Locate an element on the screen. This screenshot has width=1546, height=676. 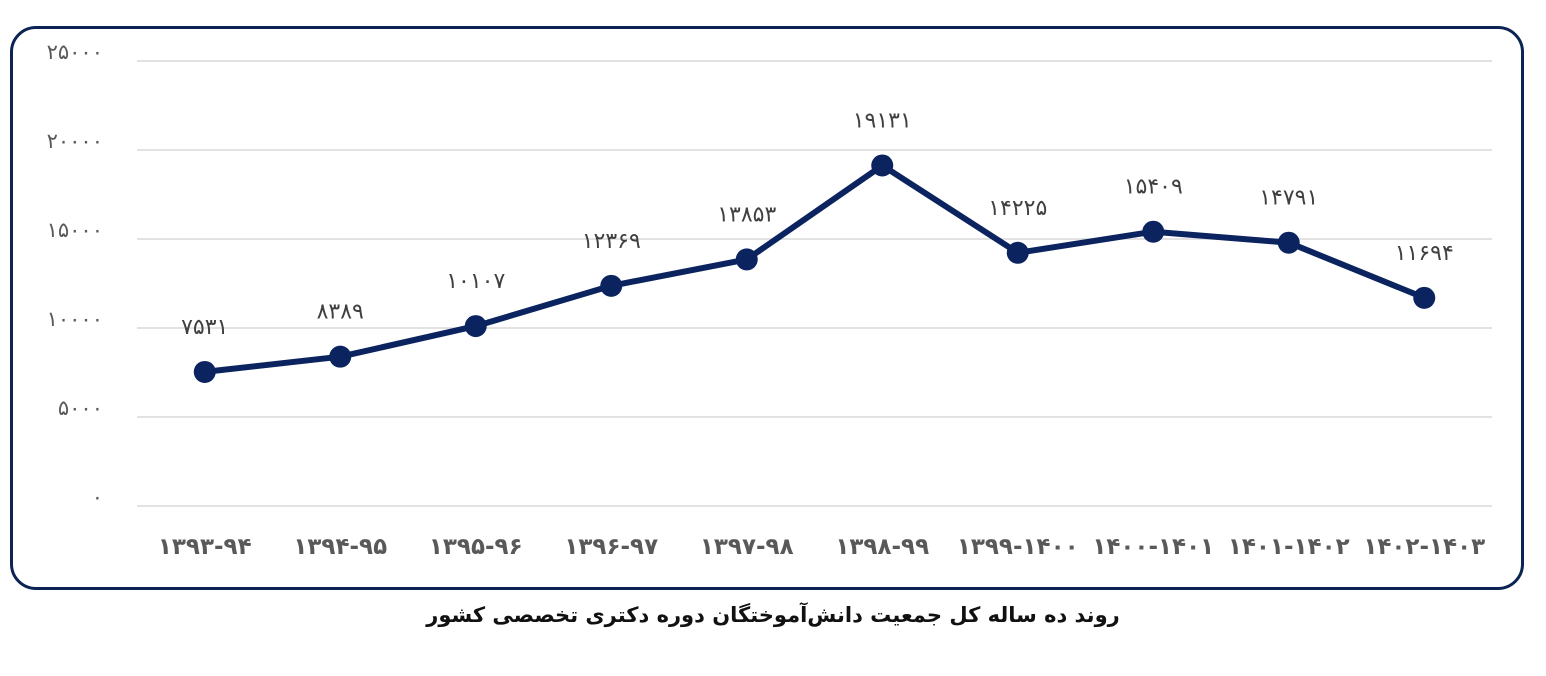
x-tick-label: ۱۳۹۸-۹۹ is located at coordinates (882, 547).